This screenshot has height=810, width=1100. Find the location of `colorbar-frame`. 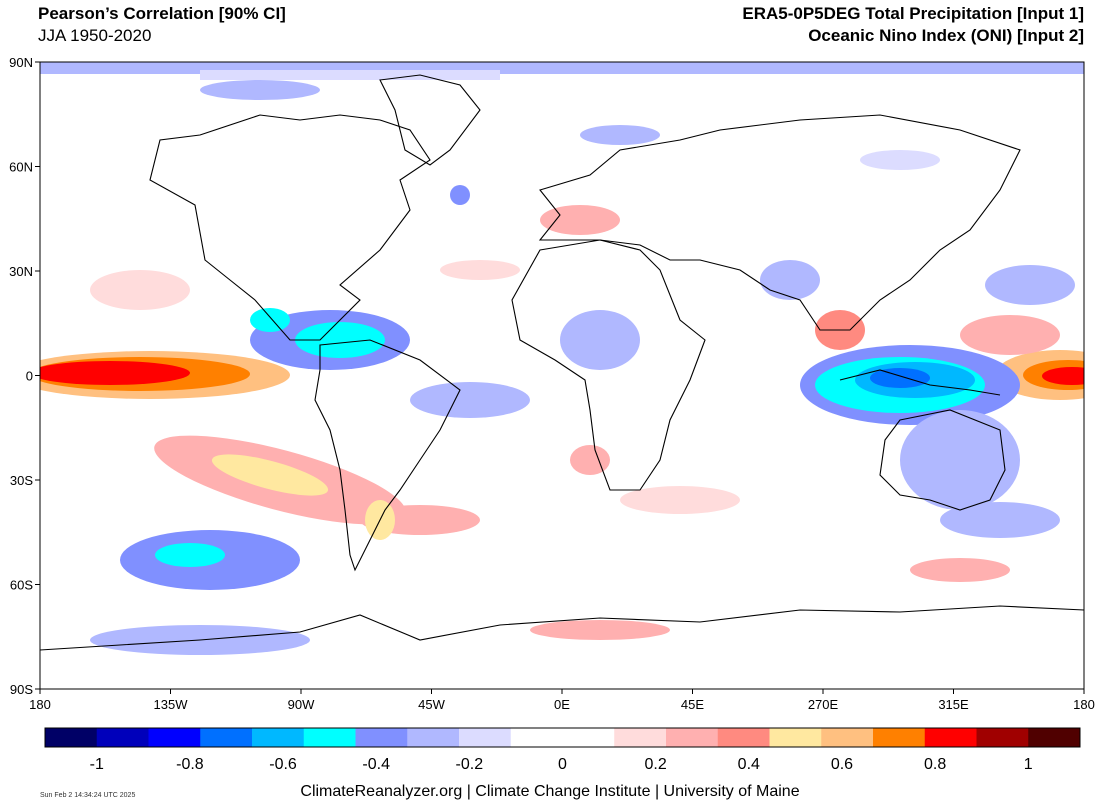

colorbar-frame is located at coordinates (562, 737).